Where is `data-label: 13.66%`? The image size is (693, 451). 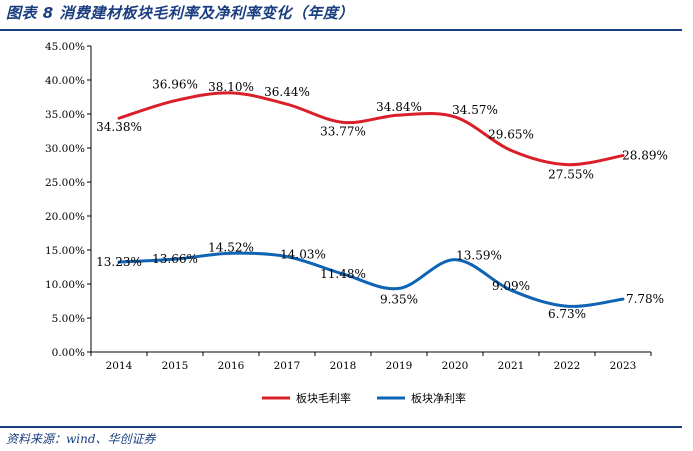 data-label: 13.66% is located at coordinates (175, 259).